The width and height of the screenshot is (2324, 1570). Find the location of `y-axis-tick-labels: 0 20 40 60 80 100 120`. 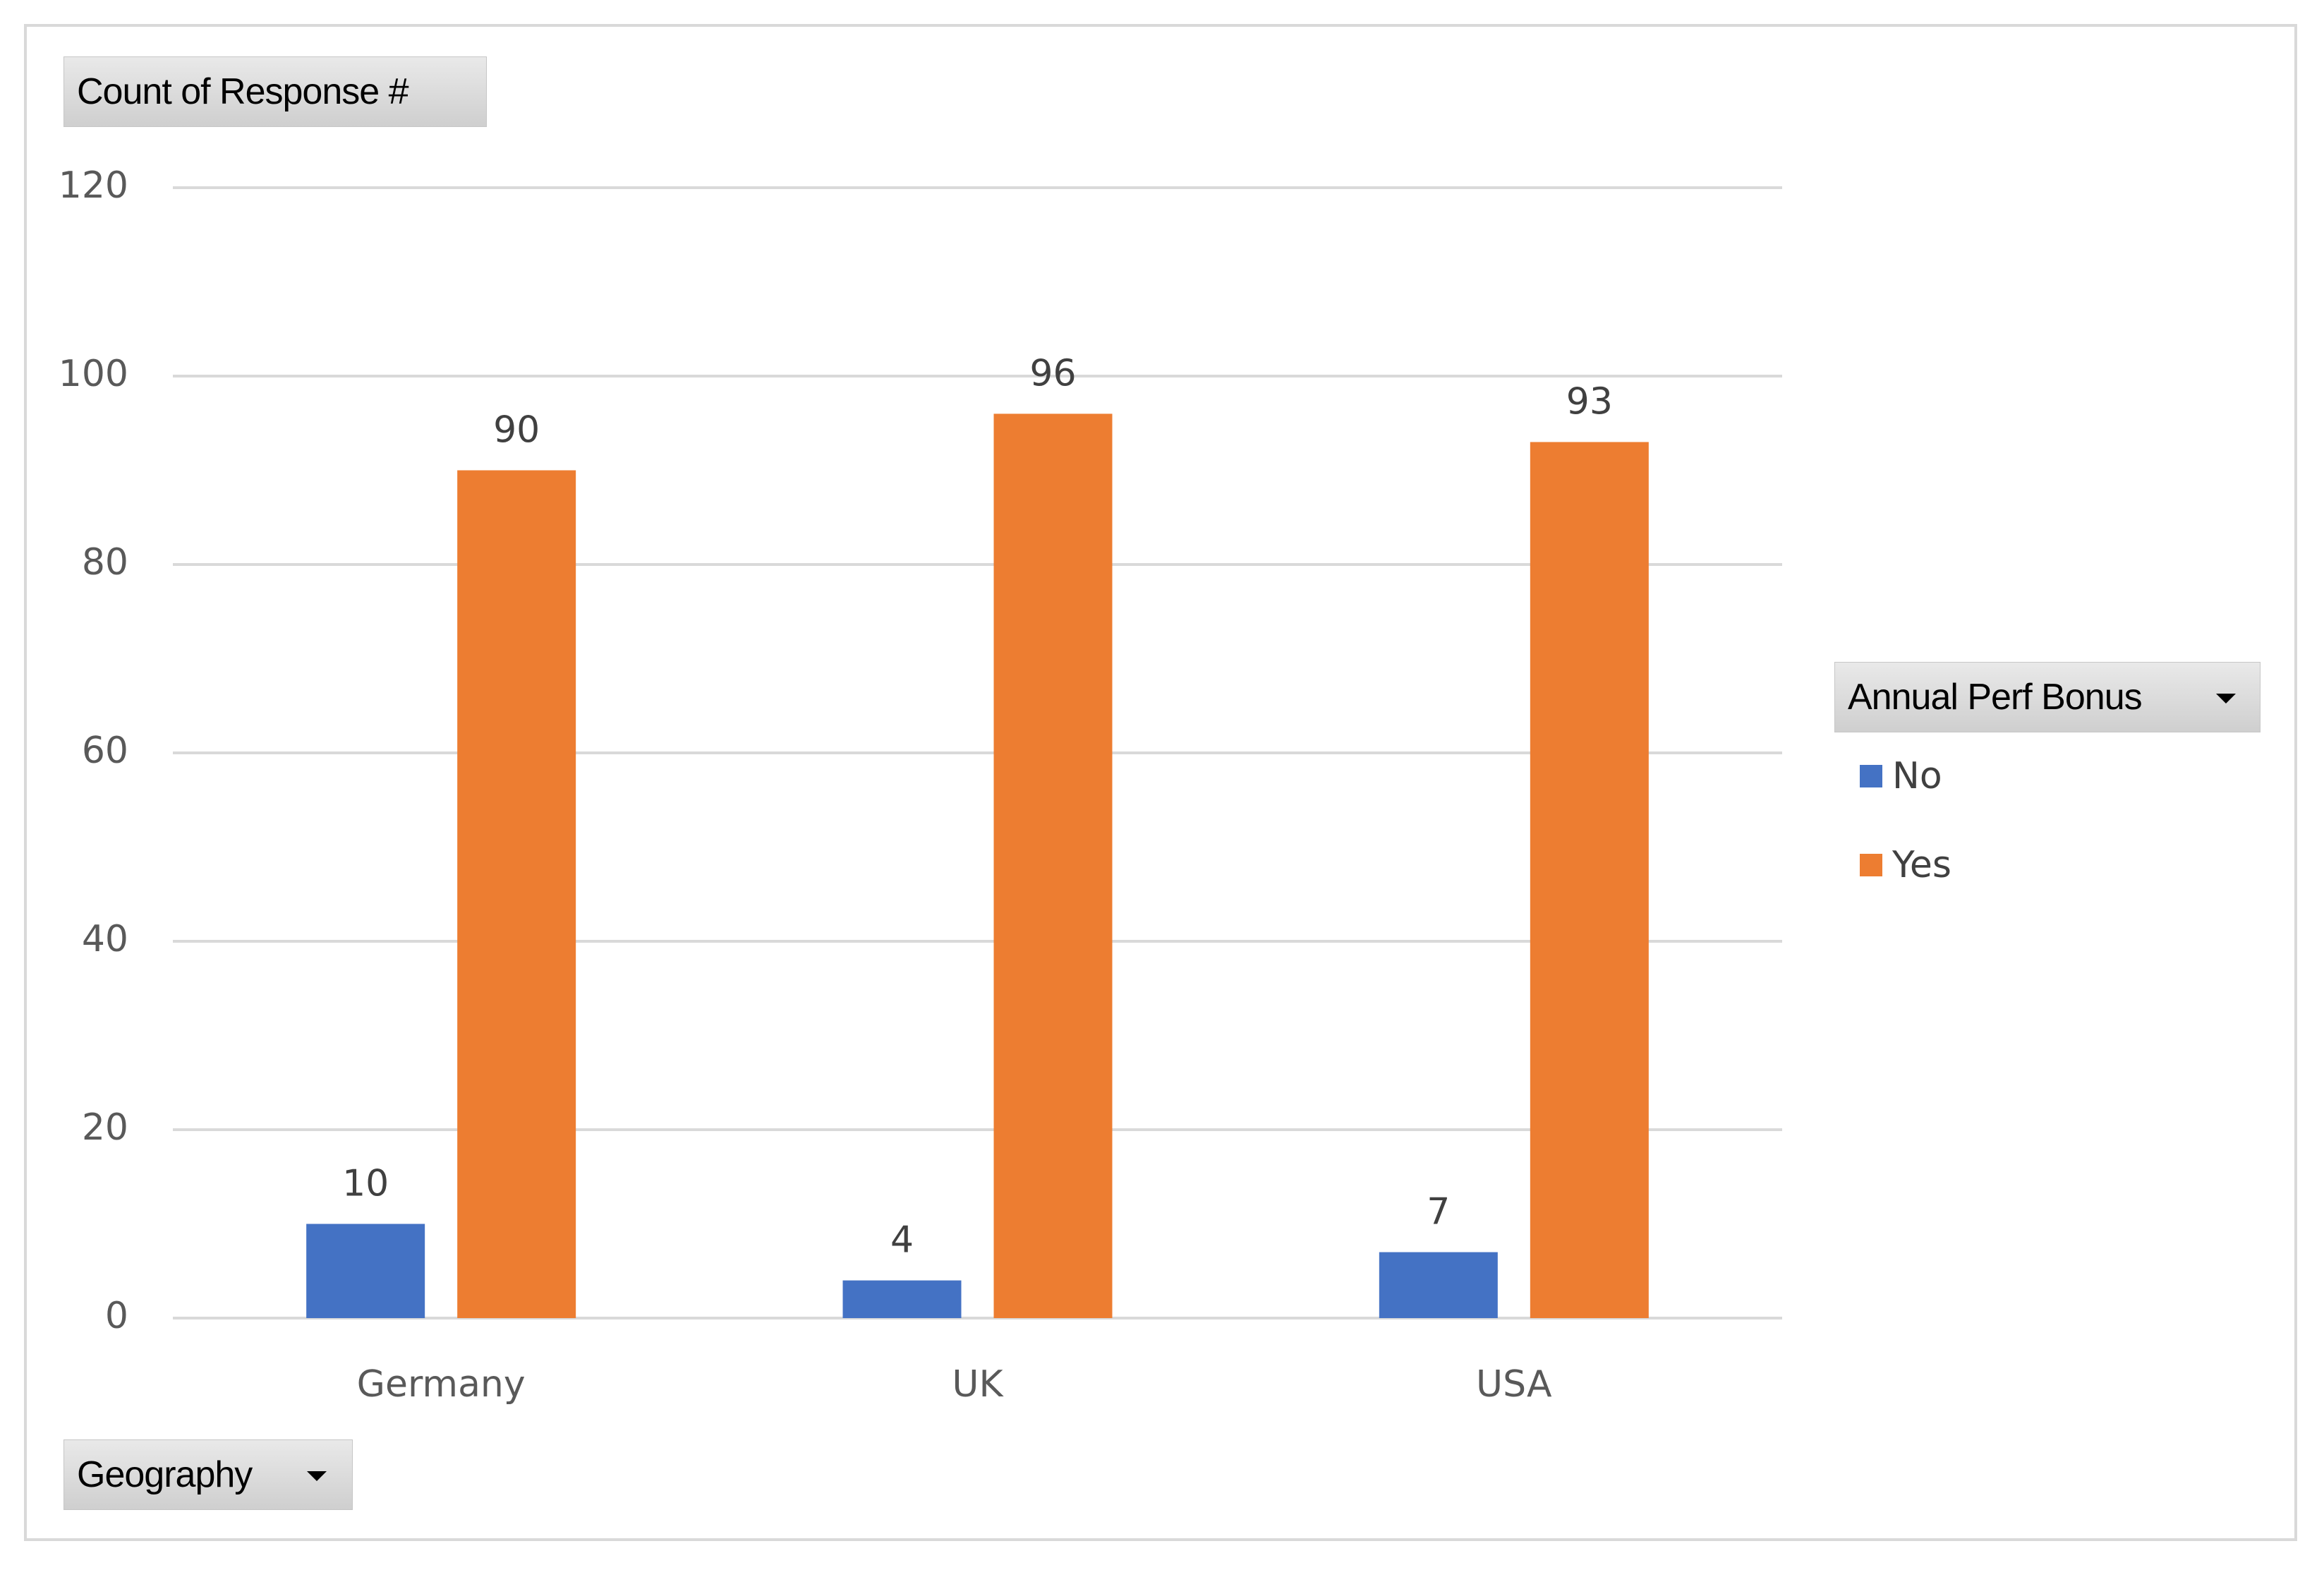

y-axis-tick-labels: 0 20 40 60 80 100 120 is located at coordinates (93, 750).